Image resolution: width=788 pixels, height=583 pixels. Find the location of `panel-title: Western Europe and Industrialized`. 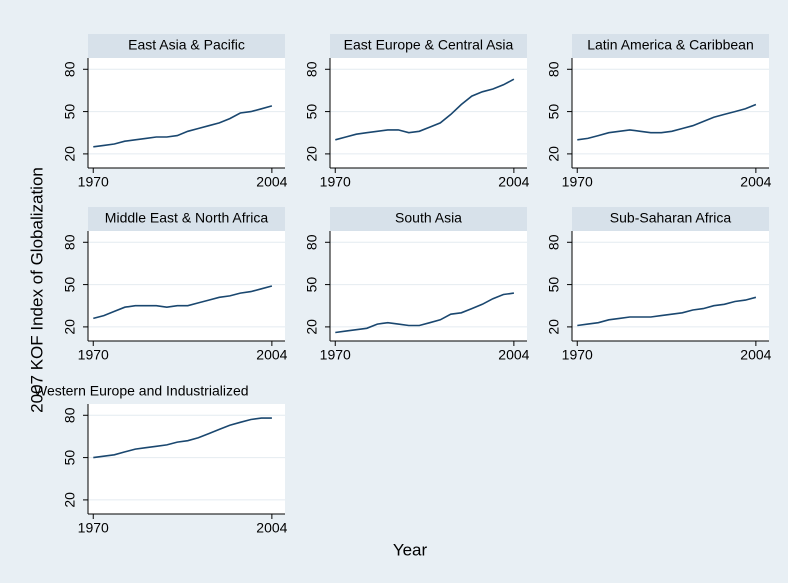

panel-title: Western Europe and Industrialized is located at coordinates (141, 391).